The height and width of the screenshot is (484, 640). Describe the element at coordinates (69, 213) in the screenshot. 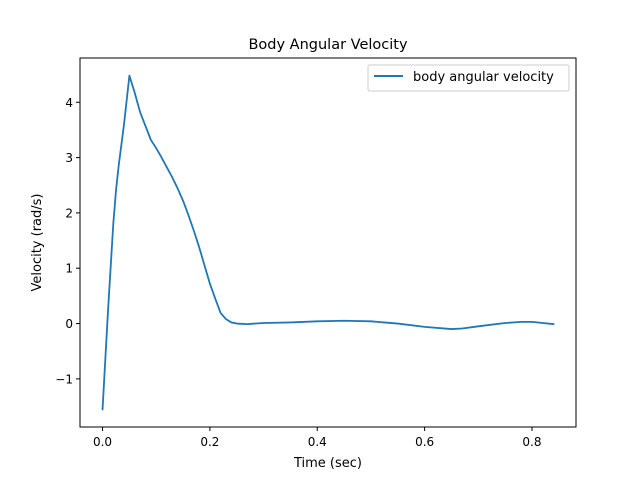

I see `y-tick-label: 2` at that location.